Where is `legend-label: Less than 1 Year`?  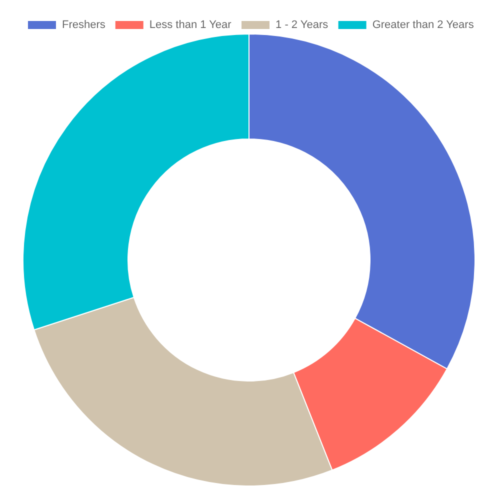 legend-label: Less than 1 Year is located at coordinates (190, 25).